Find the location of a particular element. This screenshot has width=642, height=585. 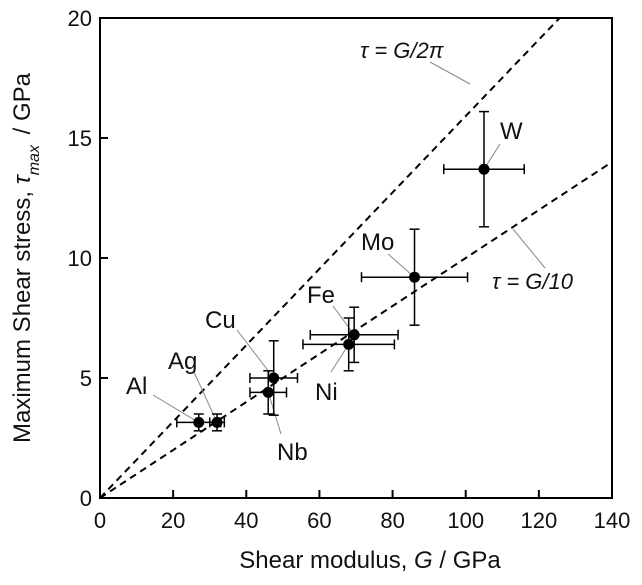

x-tick-label-120: 120 is located at coordinates (538, 520).